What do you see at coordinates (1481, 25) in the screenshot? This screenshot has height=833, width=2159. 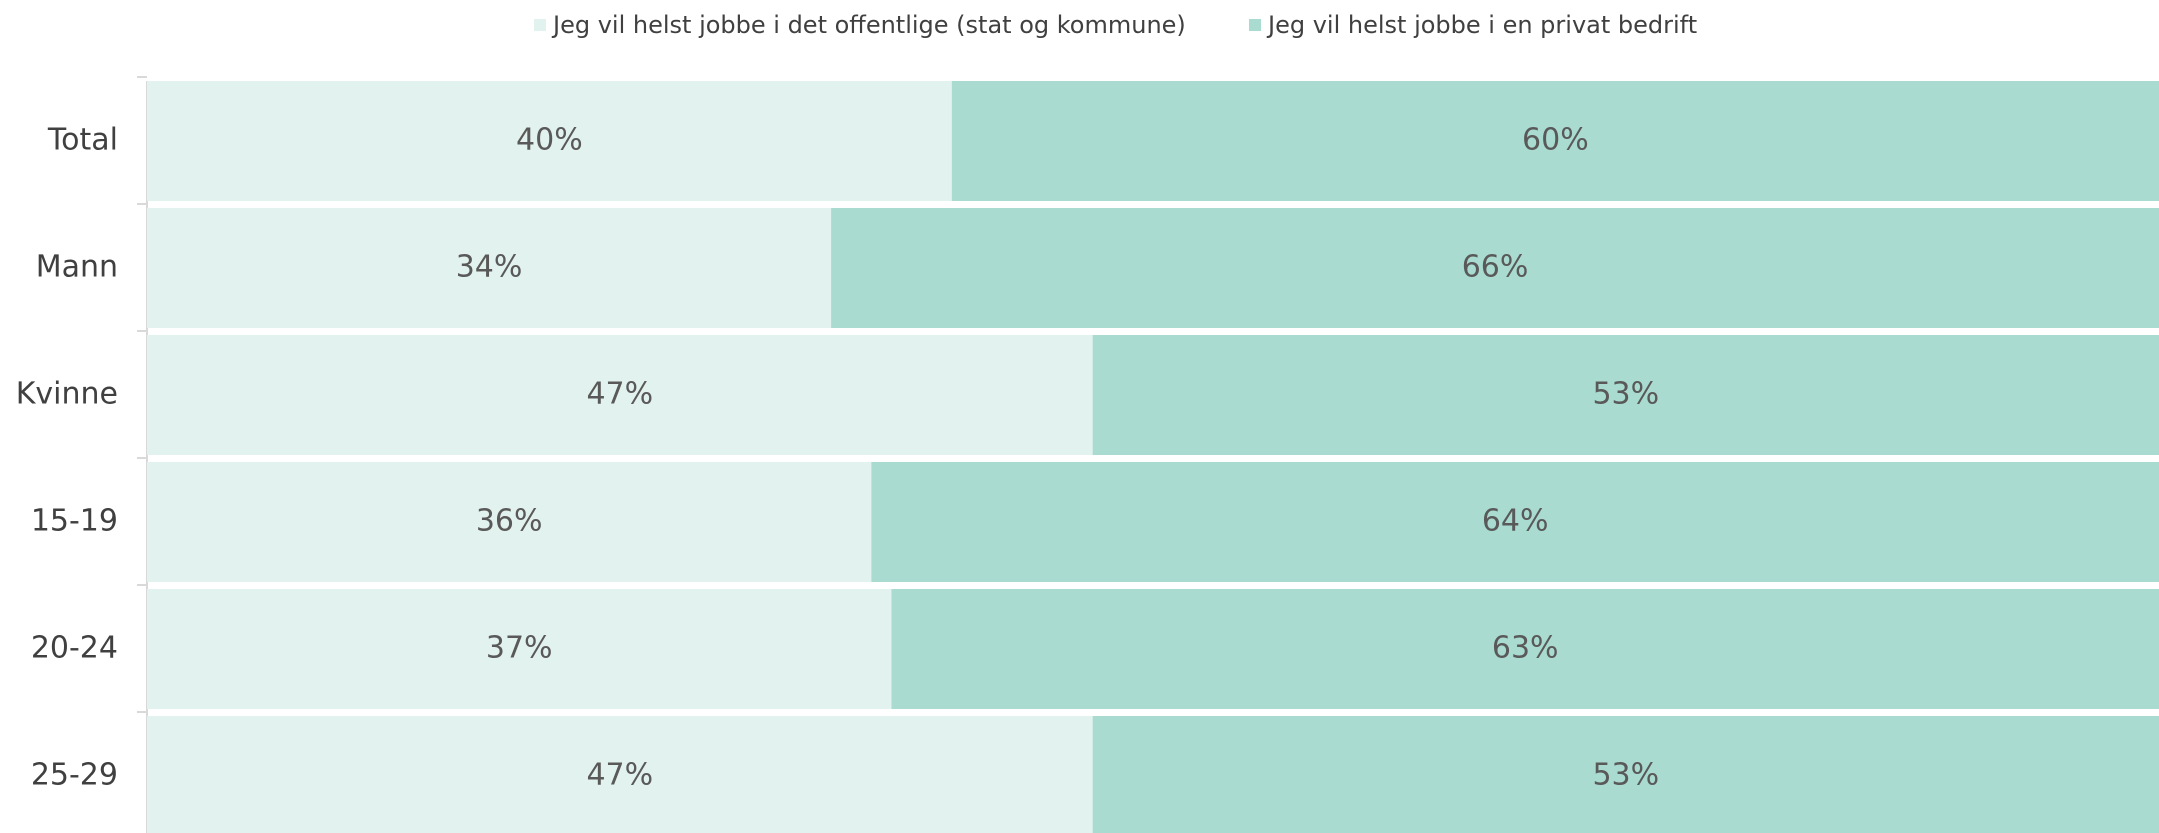 I see `legend-label: Jeg vil helst jobbe i en privat bedrift` at bounding box center [1481, 25].